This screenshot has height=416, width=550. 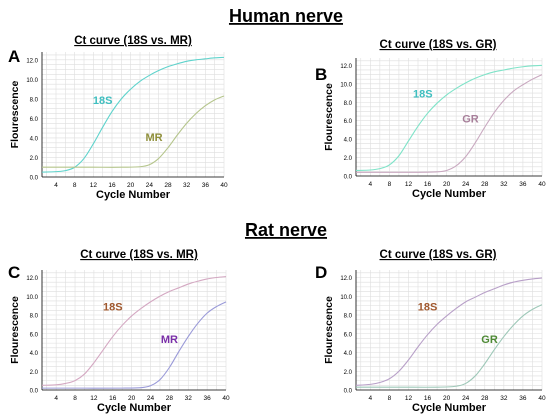 What do you see at coordinates (321, 74) in the screenshot?
I see `panel-letter: B` at bounding box center [321, 74].